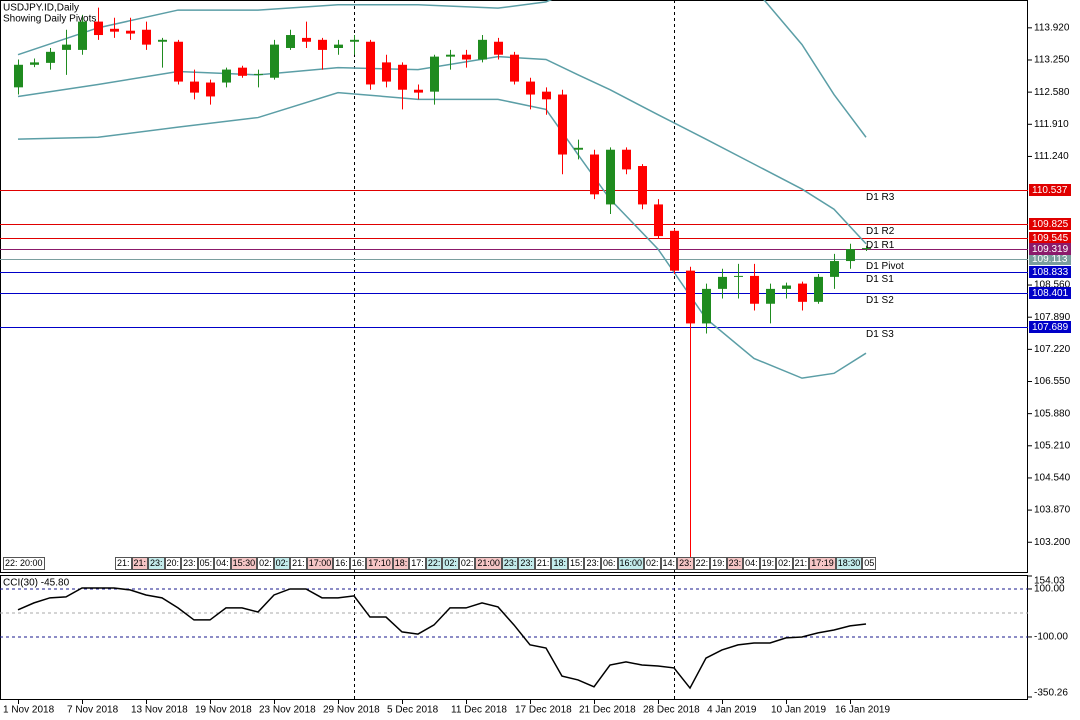  Describe the element at coordinates (320, 563) in the screenshot. I see `session-label: 17:00` at that location.